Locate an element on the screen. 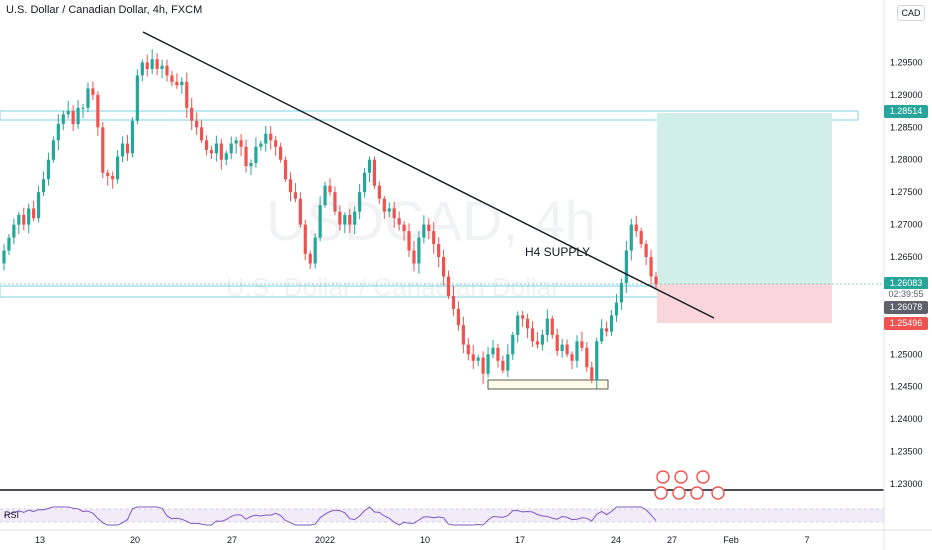 The height and width of the screenshot is (550, 932). time-tick-label: 2022 is located at coordinates (325, 540).